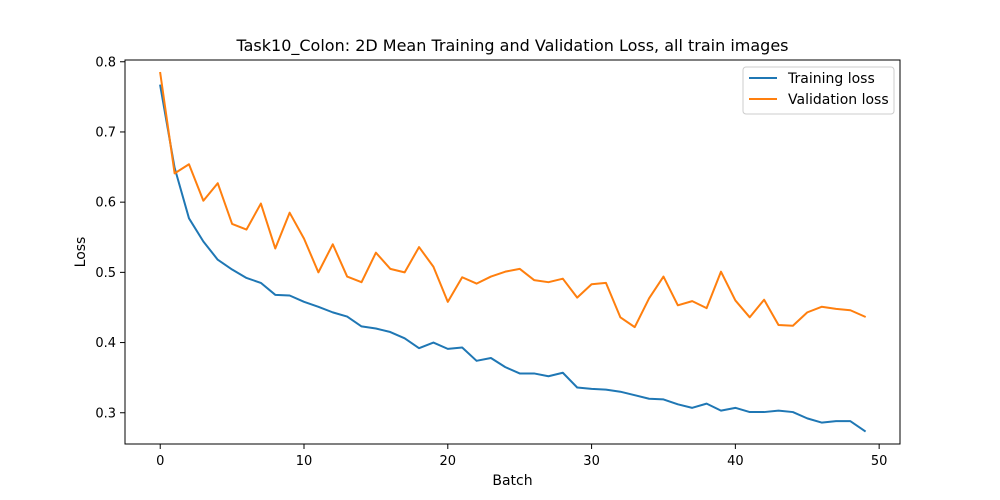 The image size is (1000, 500). I want to click on validation-loss-legend-label: Validation loss, so click(838, 100).